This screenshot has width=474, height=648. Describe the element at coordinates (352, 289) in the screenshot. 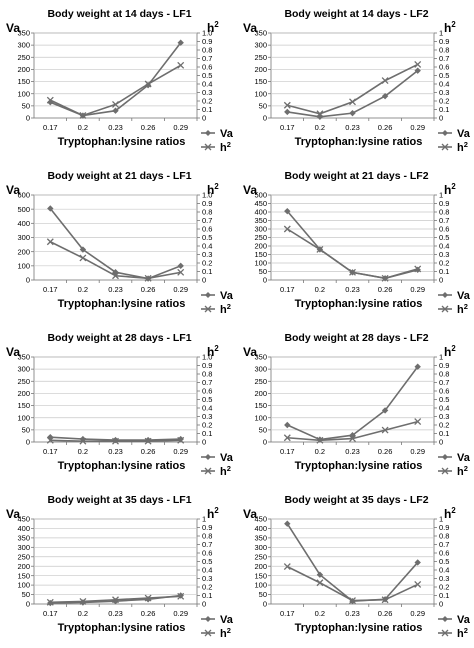

I see `x-tick-label: 0.23` at that location.